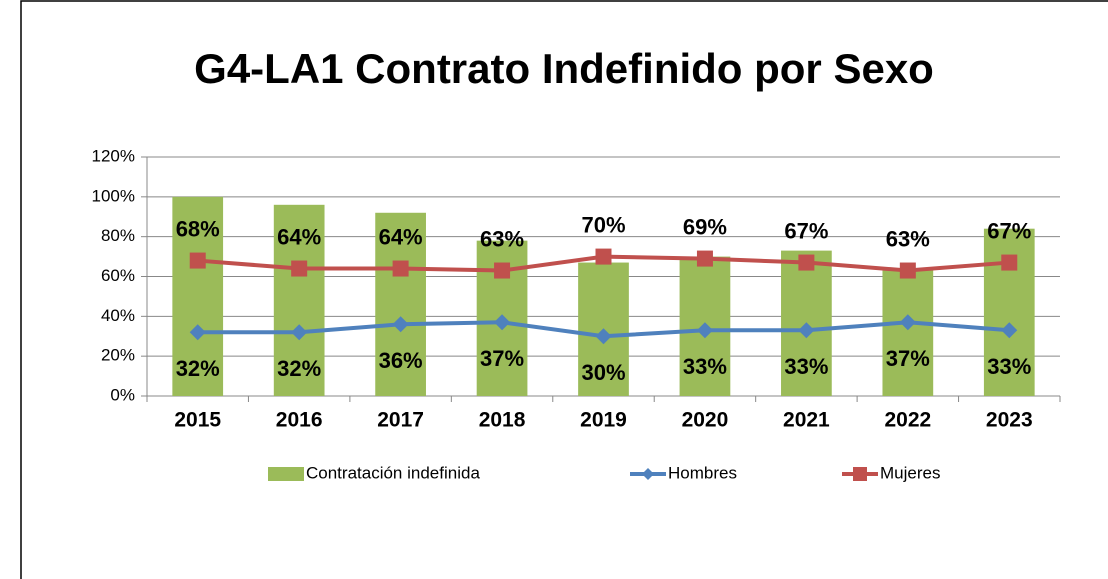 This screenshot has width=1108, height=579. What do you see at coordinates (401, 360) in the screenshot?
I see `data-label: 36%` at bounding box center [401, 360].